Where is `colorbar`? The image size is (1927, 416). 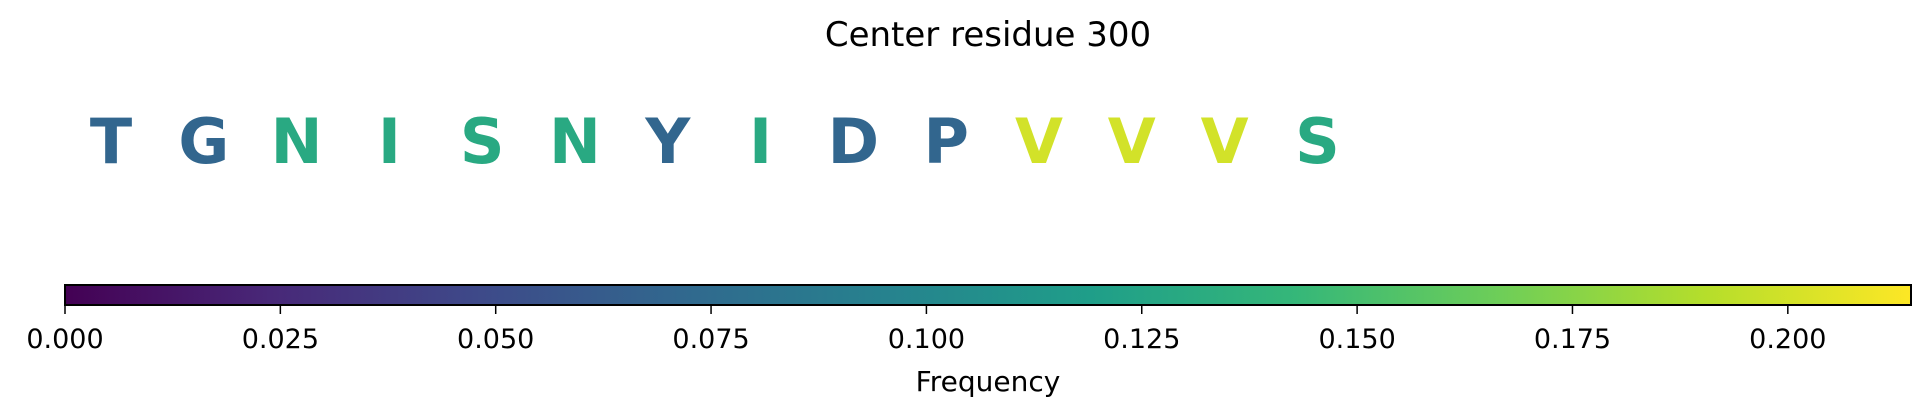 colorbar is located at coordinates (988, 295).